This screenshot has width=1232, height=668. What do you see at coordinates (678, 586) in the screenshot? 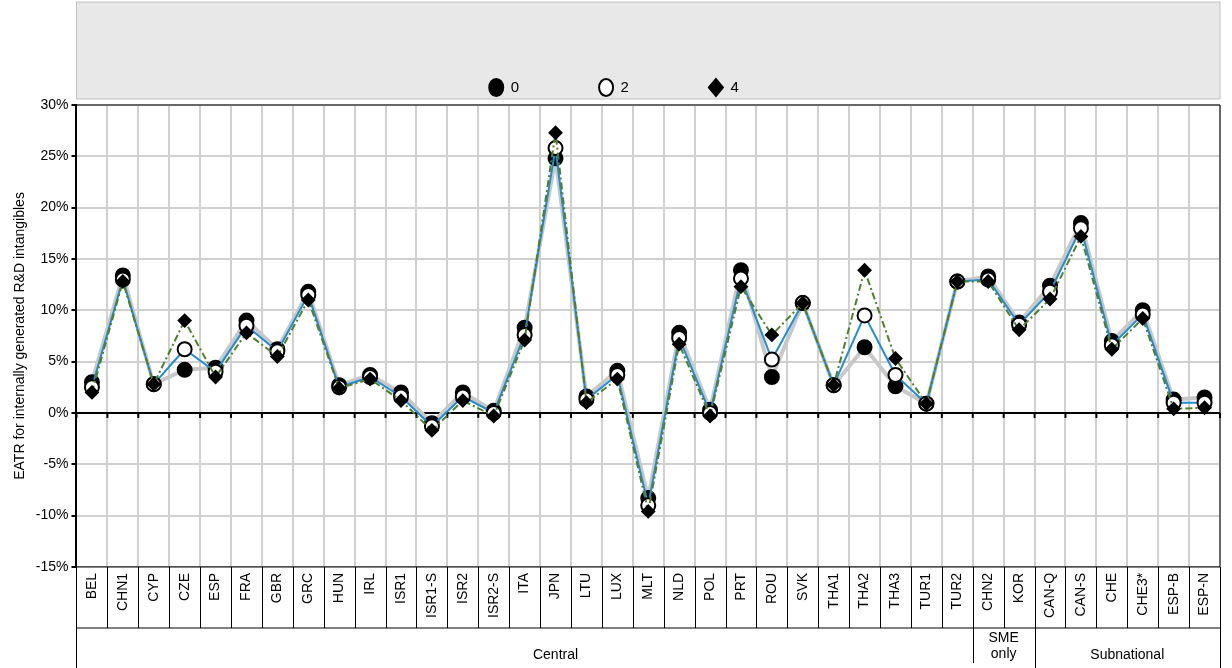
I see `x-tick-label: NLD` at bounding box center [678, 586].